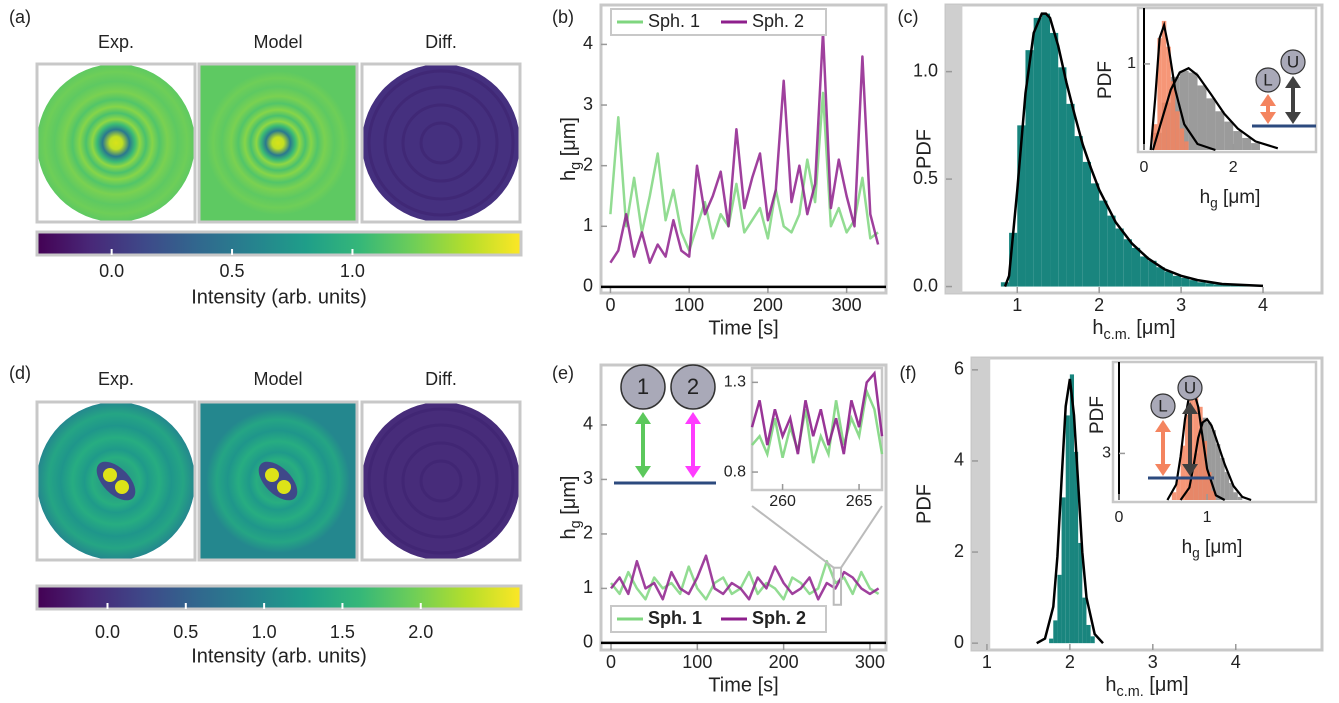 The width and height of the screenshot is (1339, 703). Describe the element at coordinates (588, 225) in the screenshot. I see `y-tick-label: 1` at that location.